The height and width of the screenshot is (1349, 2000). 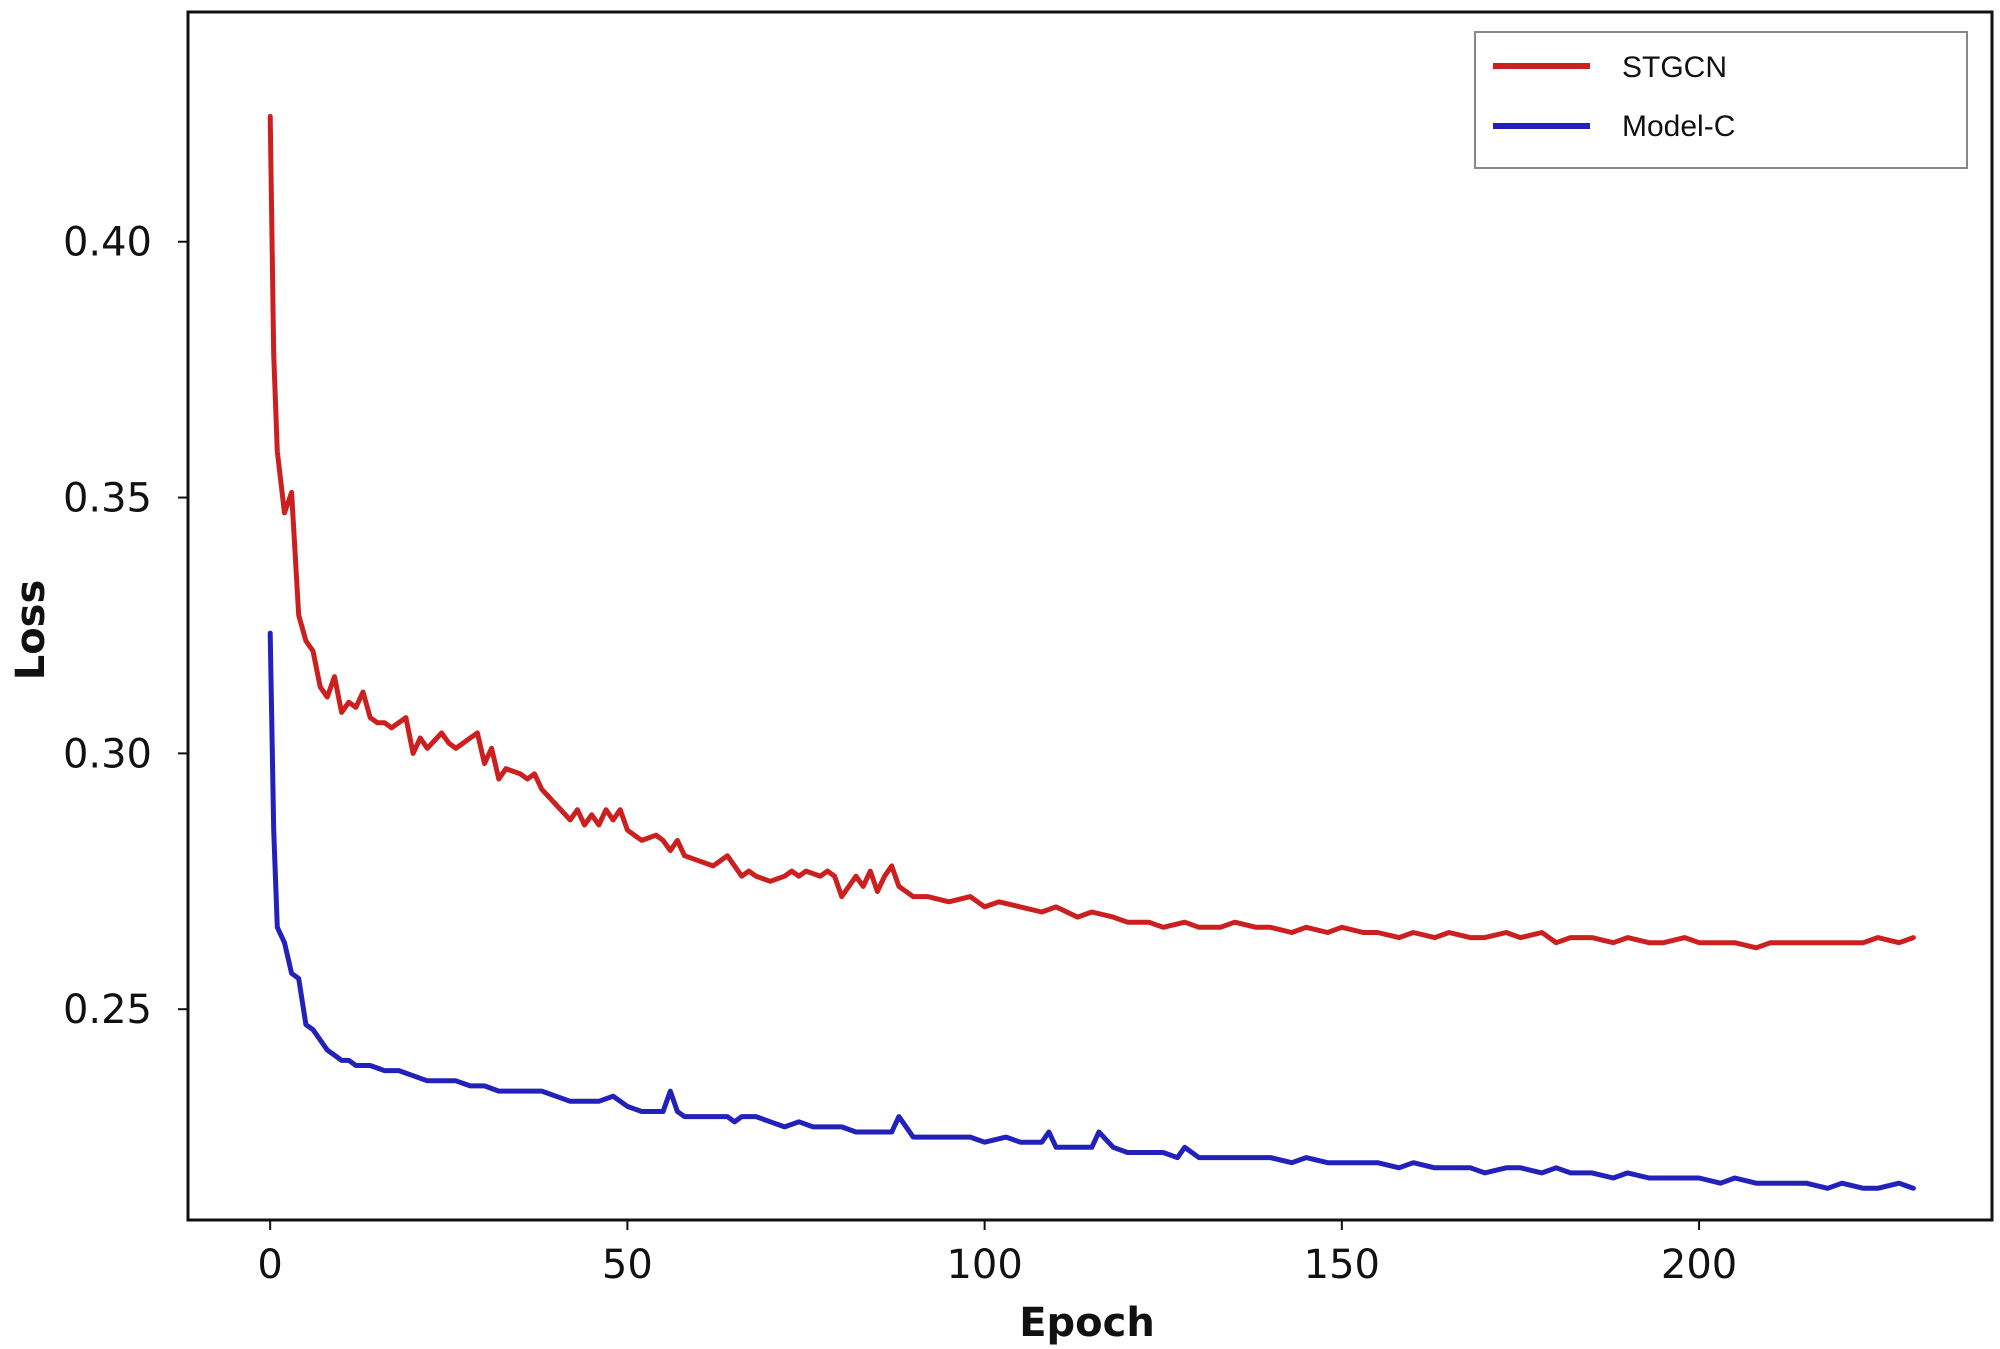 I want to click on x-tick-label: 50, so click(x=627, y=1265).